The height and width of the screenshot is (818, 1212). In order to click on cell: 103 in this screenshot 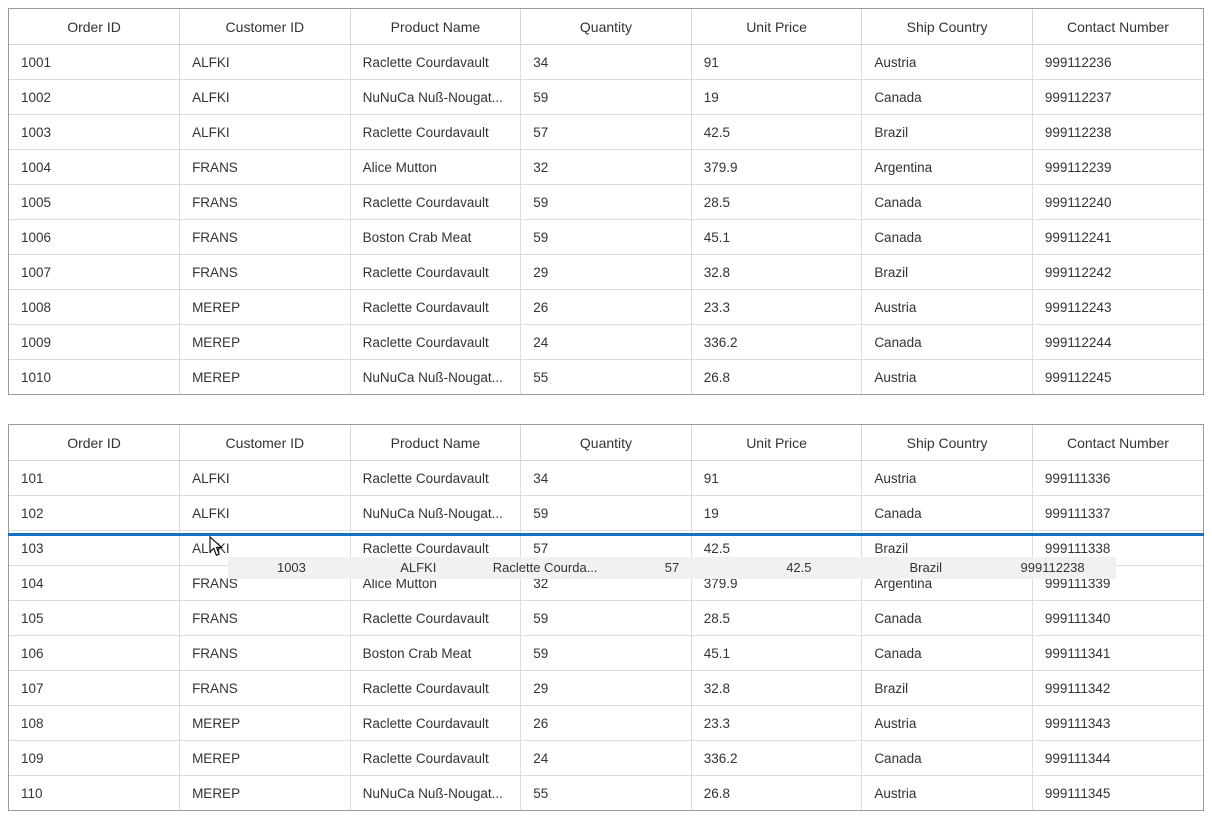, I will do `click(95, 548)`.